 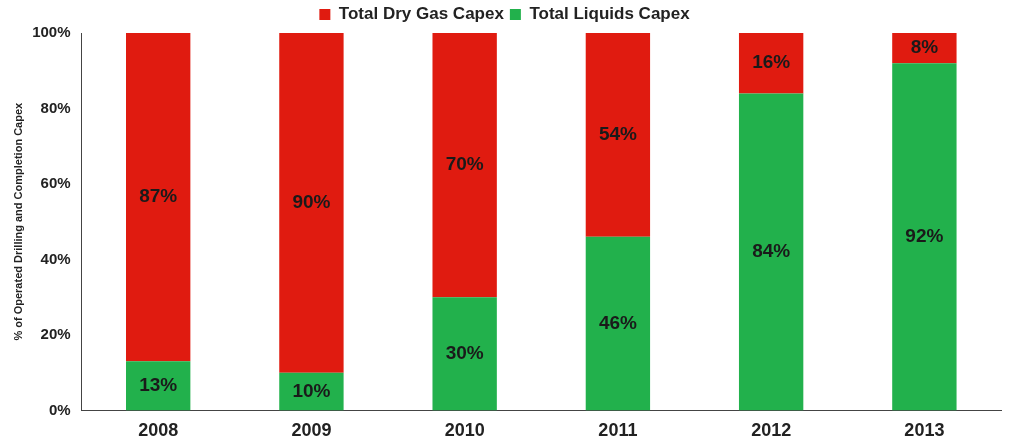 I want to click on x-tick-label: 2012, so click(x=771, y=430).